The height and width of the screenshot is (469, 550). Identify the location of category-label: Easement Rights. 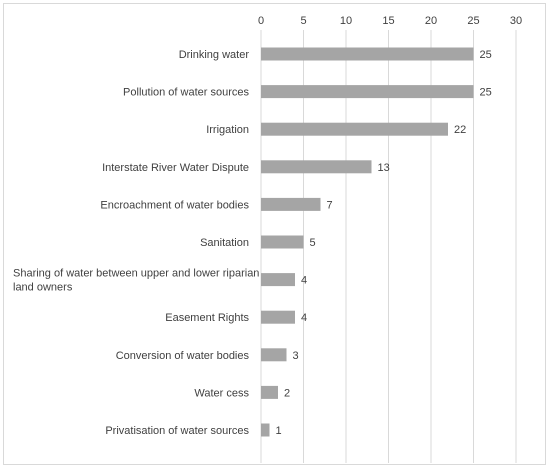
(207, 318).